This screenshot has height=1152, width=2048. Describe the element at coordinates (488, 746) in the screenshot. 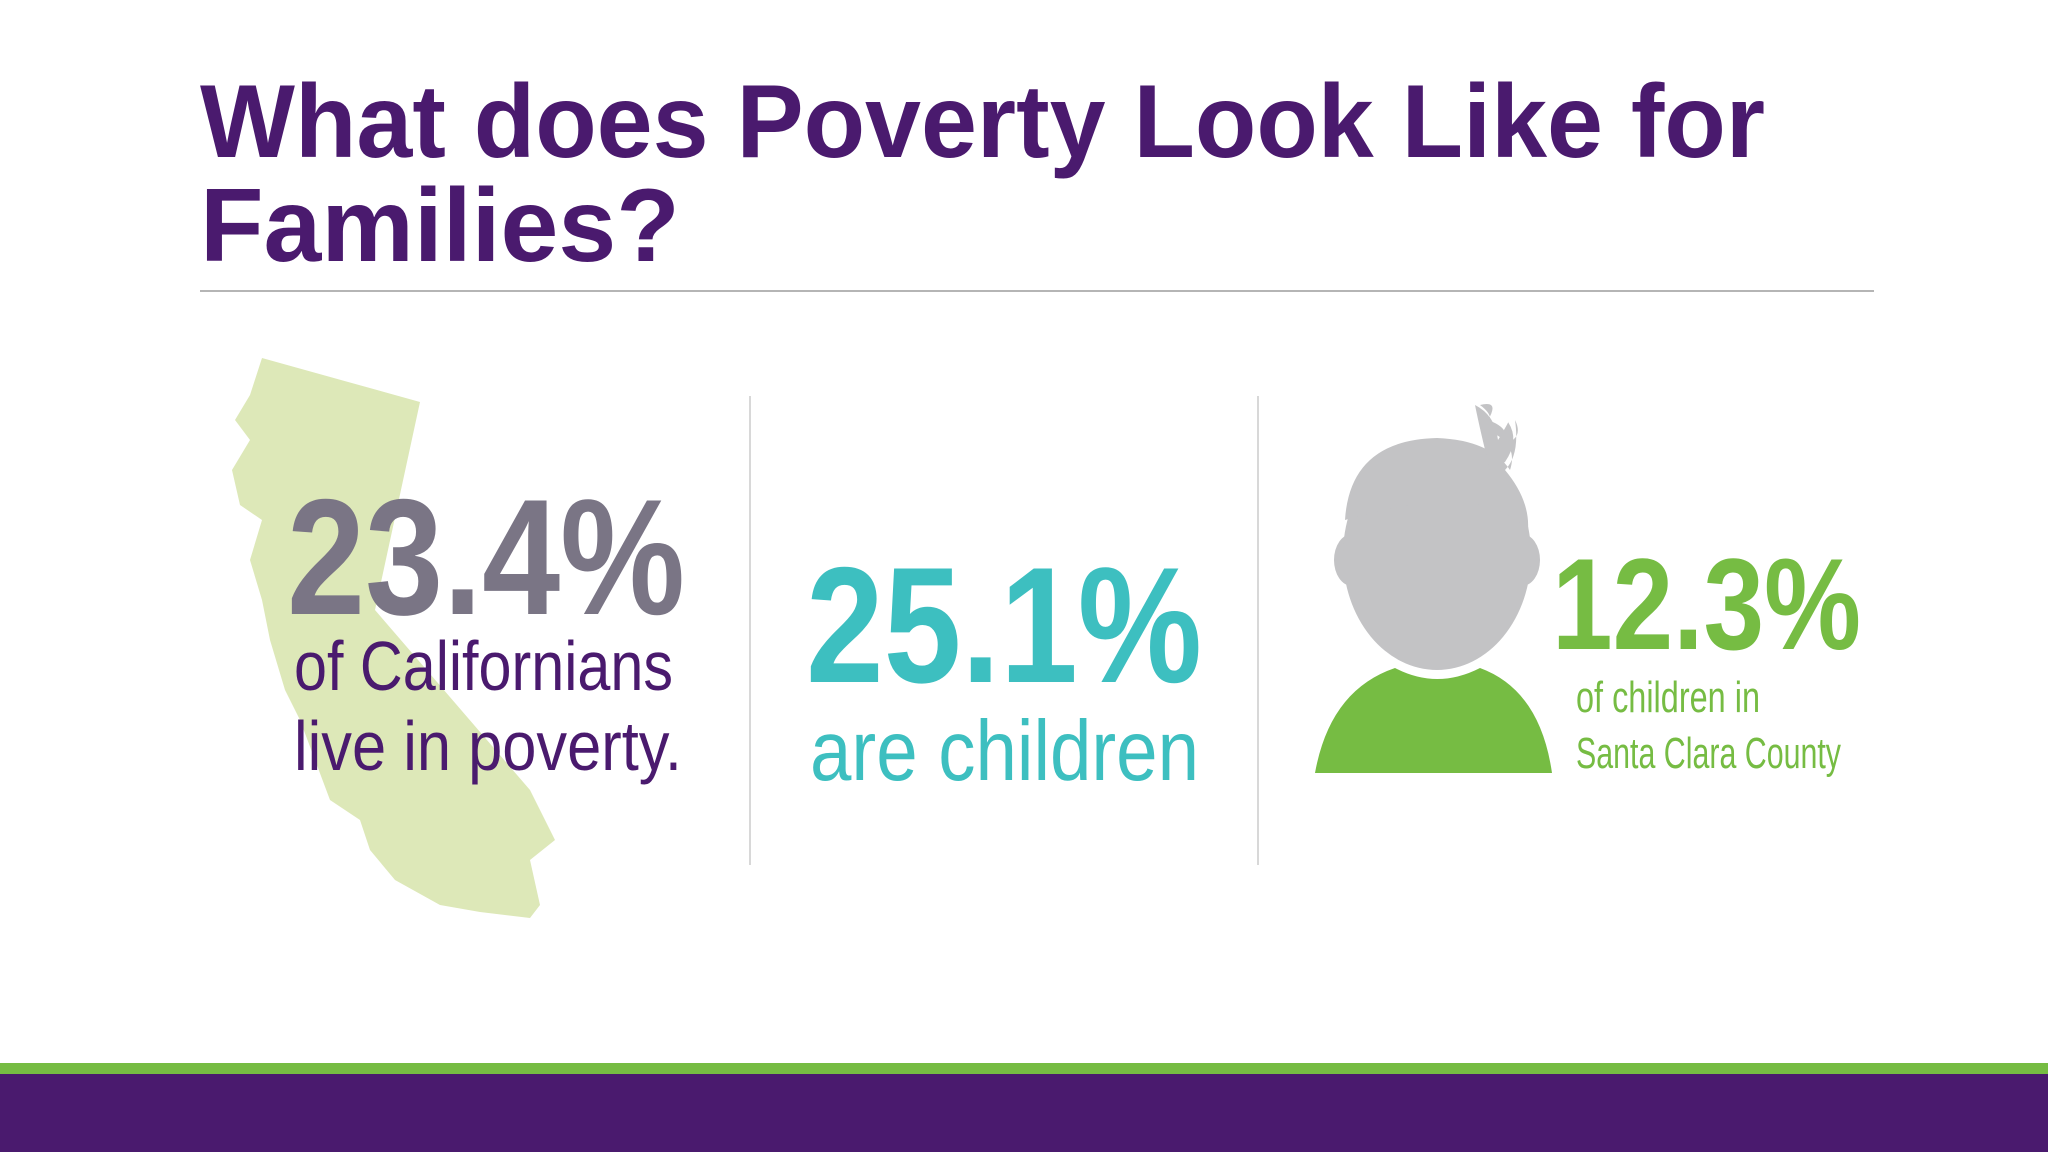

I see `stat-caption: live in poverty.` at that location.